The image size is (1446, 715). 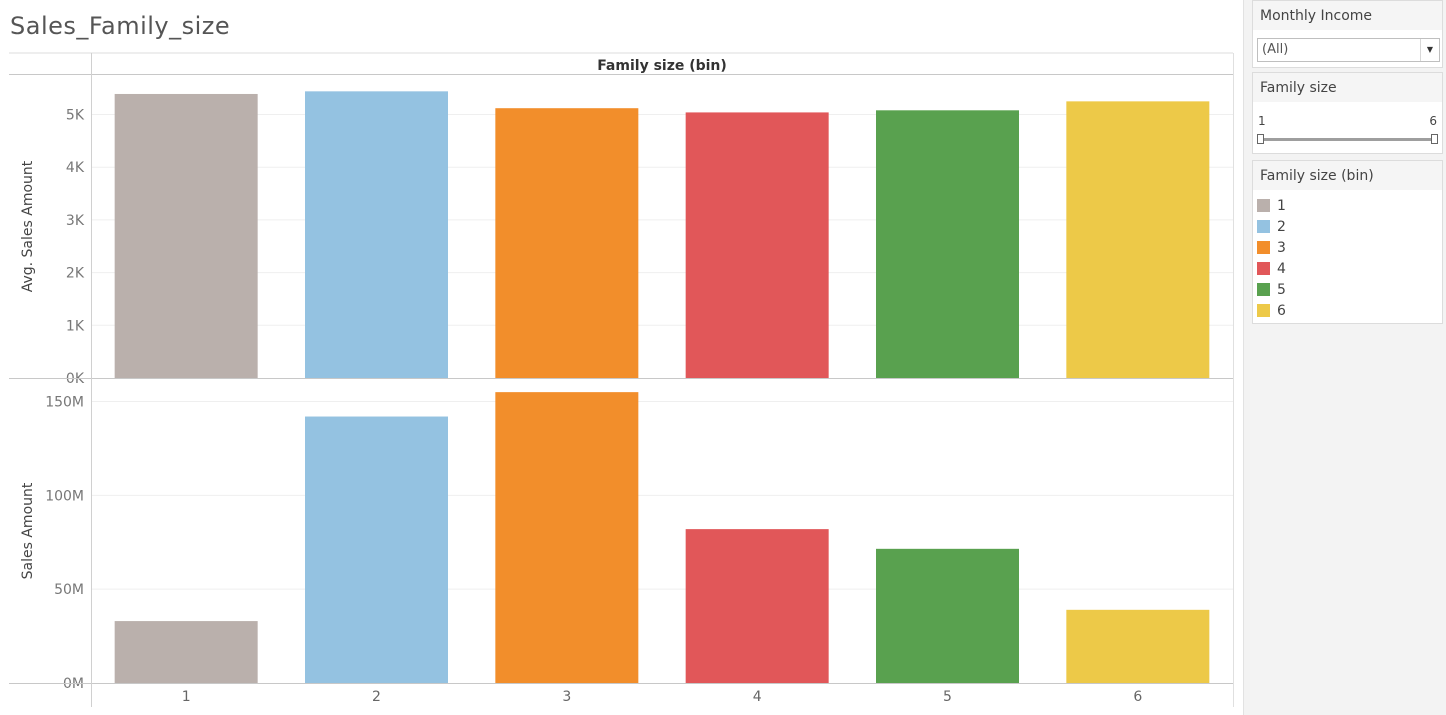 What do you see at coordinates (1262, 121) in the screenshot?
I see `family-size-min-label: 1` at bounding box center [1262, 121].